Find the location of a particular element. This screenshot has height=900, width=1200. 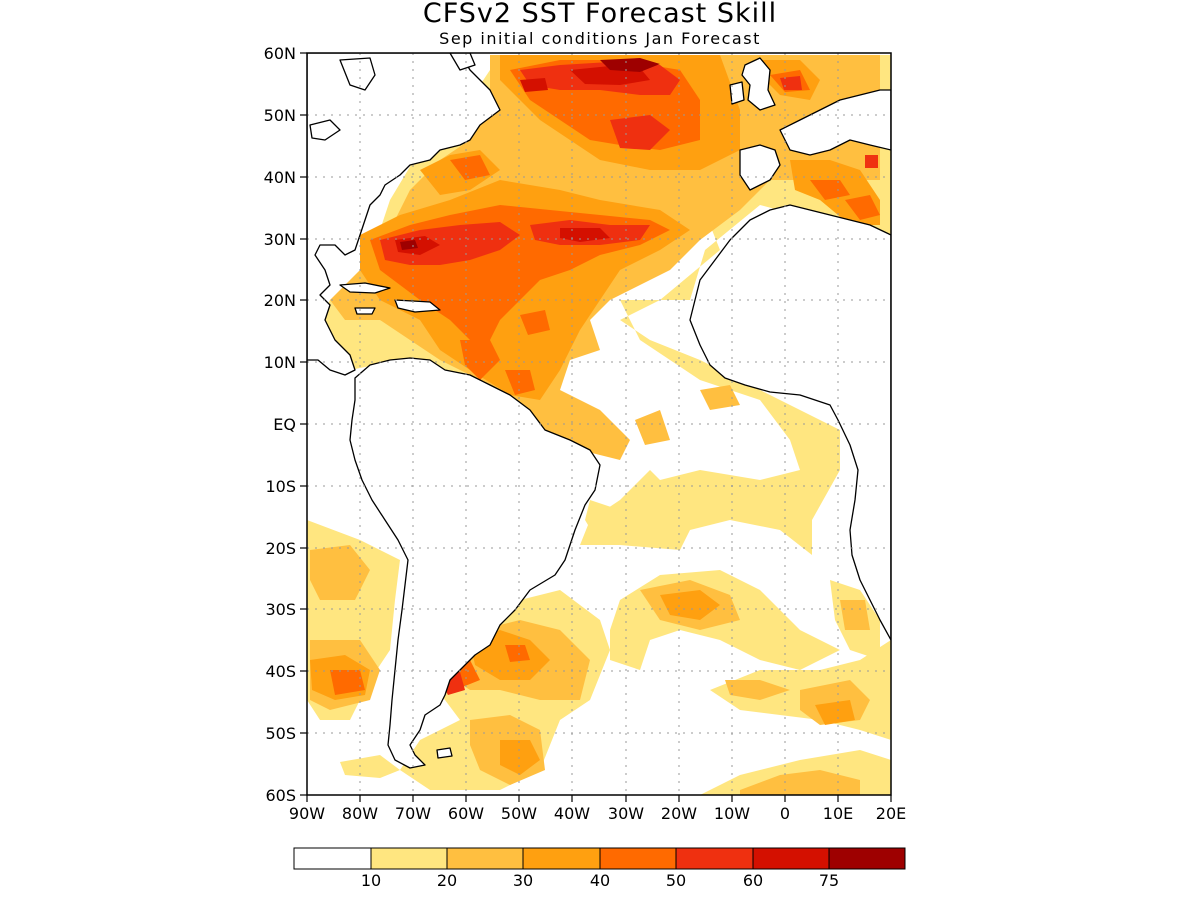

y-tick-label: 30S is located at coordinates (280, 609).